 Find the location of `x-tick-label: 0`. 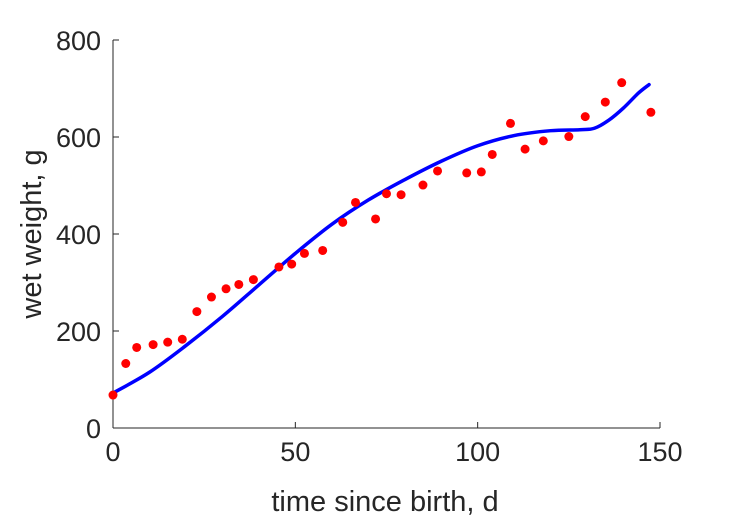

x-tick-label: 0 is located at coordinates (112, 452).